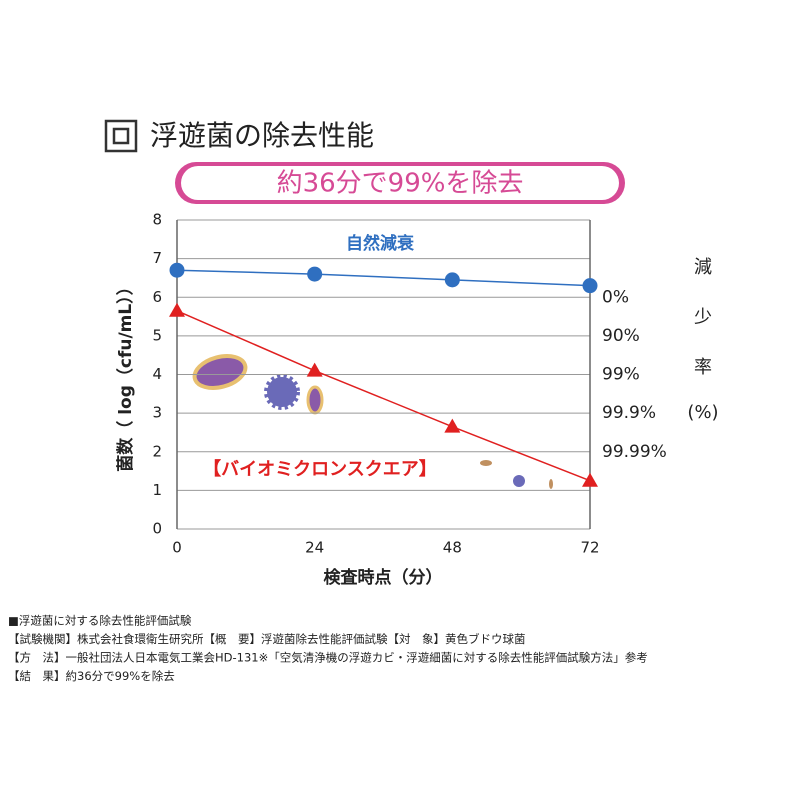 The height and width of the screenshot is (800, 800). What do you see at coordinates (157, 220) in the screenshot?
I see `y-tick-label: 8` at bounding box center [157, 220].